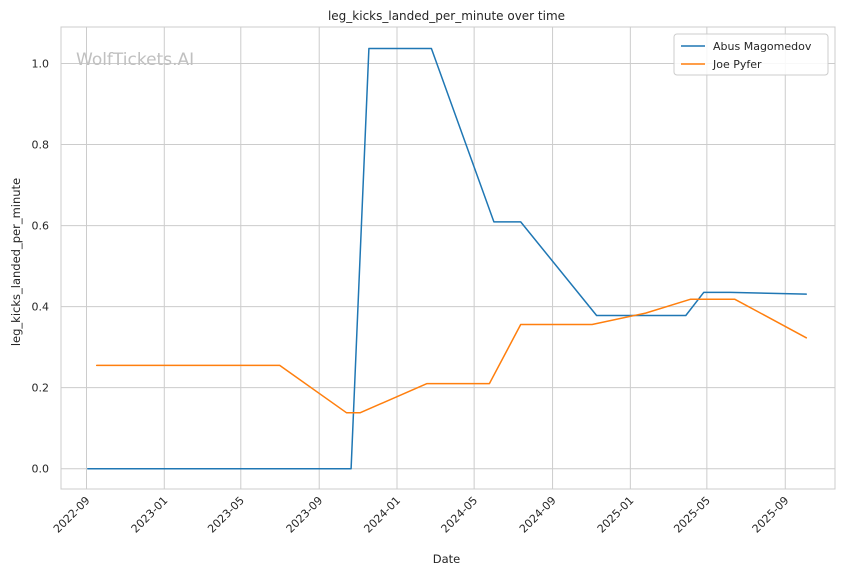 This screenshot has height=575, width=844. What do you see at coordinates (41, 307) in the screenshot?
I see `y-tick-label: 0.4` at bounding box center [41, 307].